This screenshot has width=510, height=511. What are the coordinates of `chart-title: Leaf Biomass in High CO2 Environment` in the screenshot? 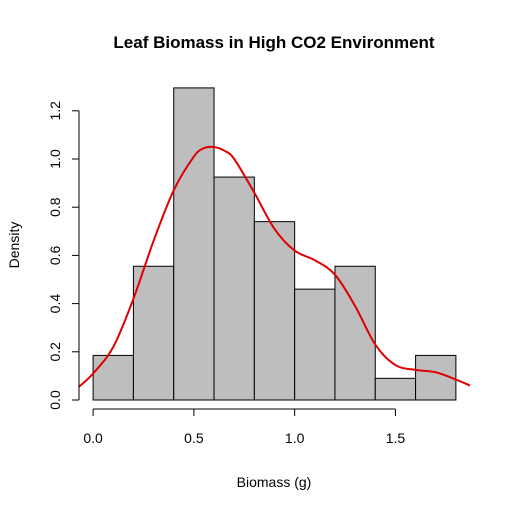 It's located at (274, 42).